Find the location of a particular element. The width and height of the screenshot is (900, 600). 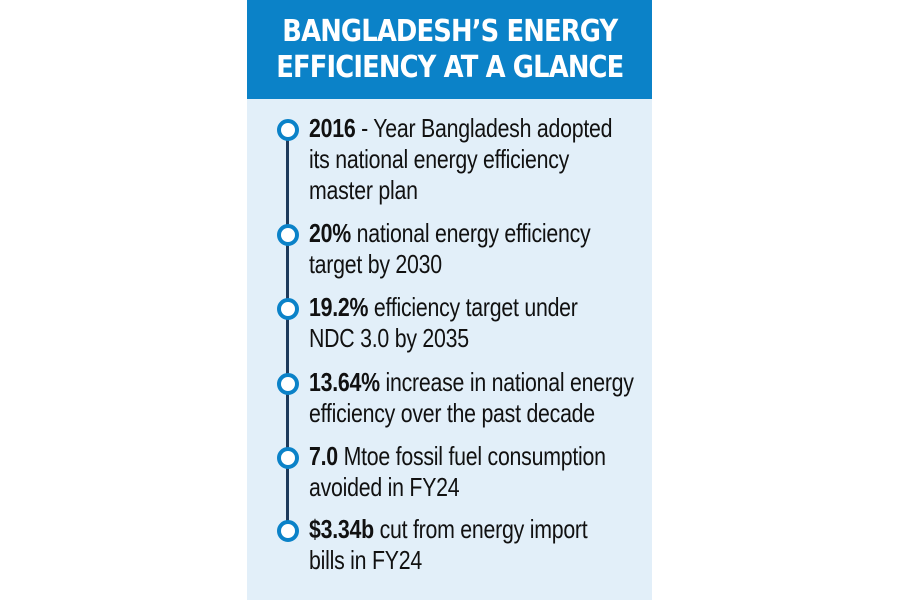

stat-value: 20% is located at coordinates (330, 233).